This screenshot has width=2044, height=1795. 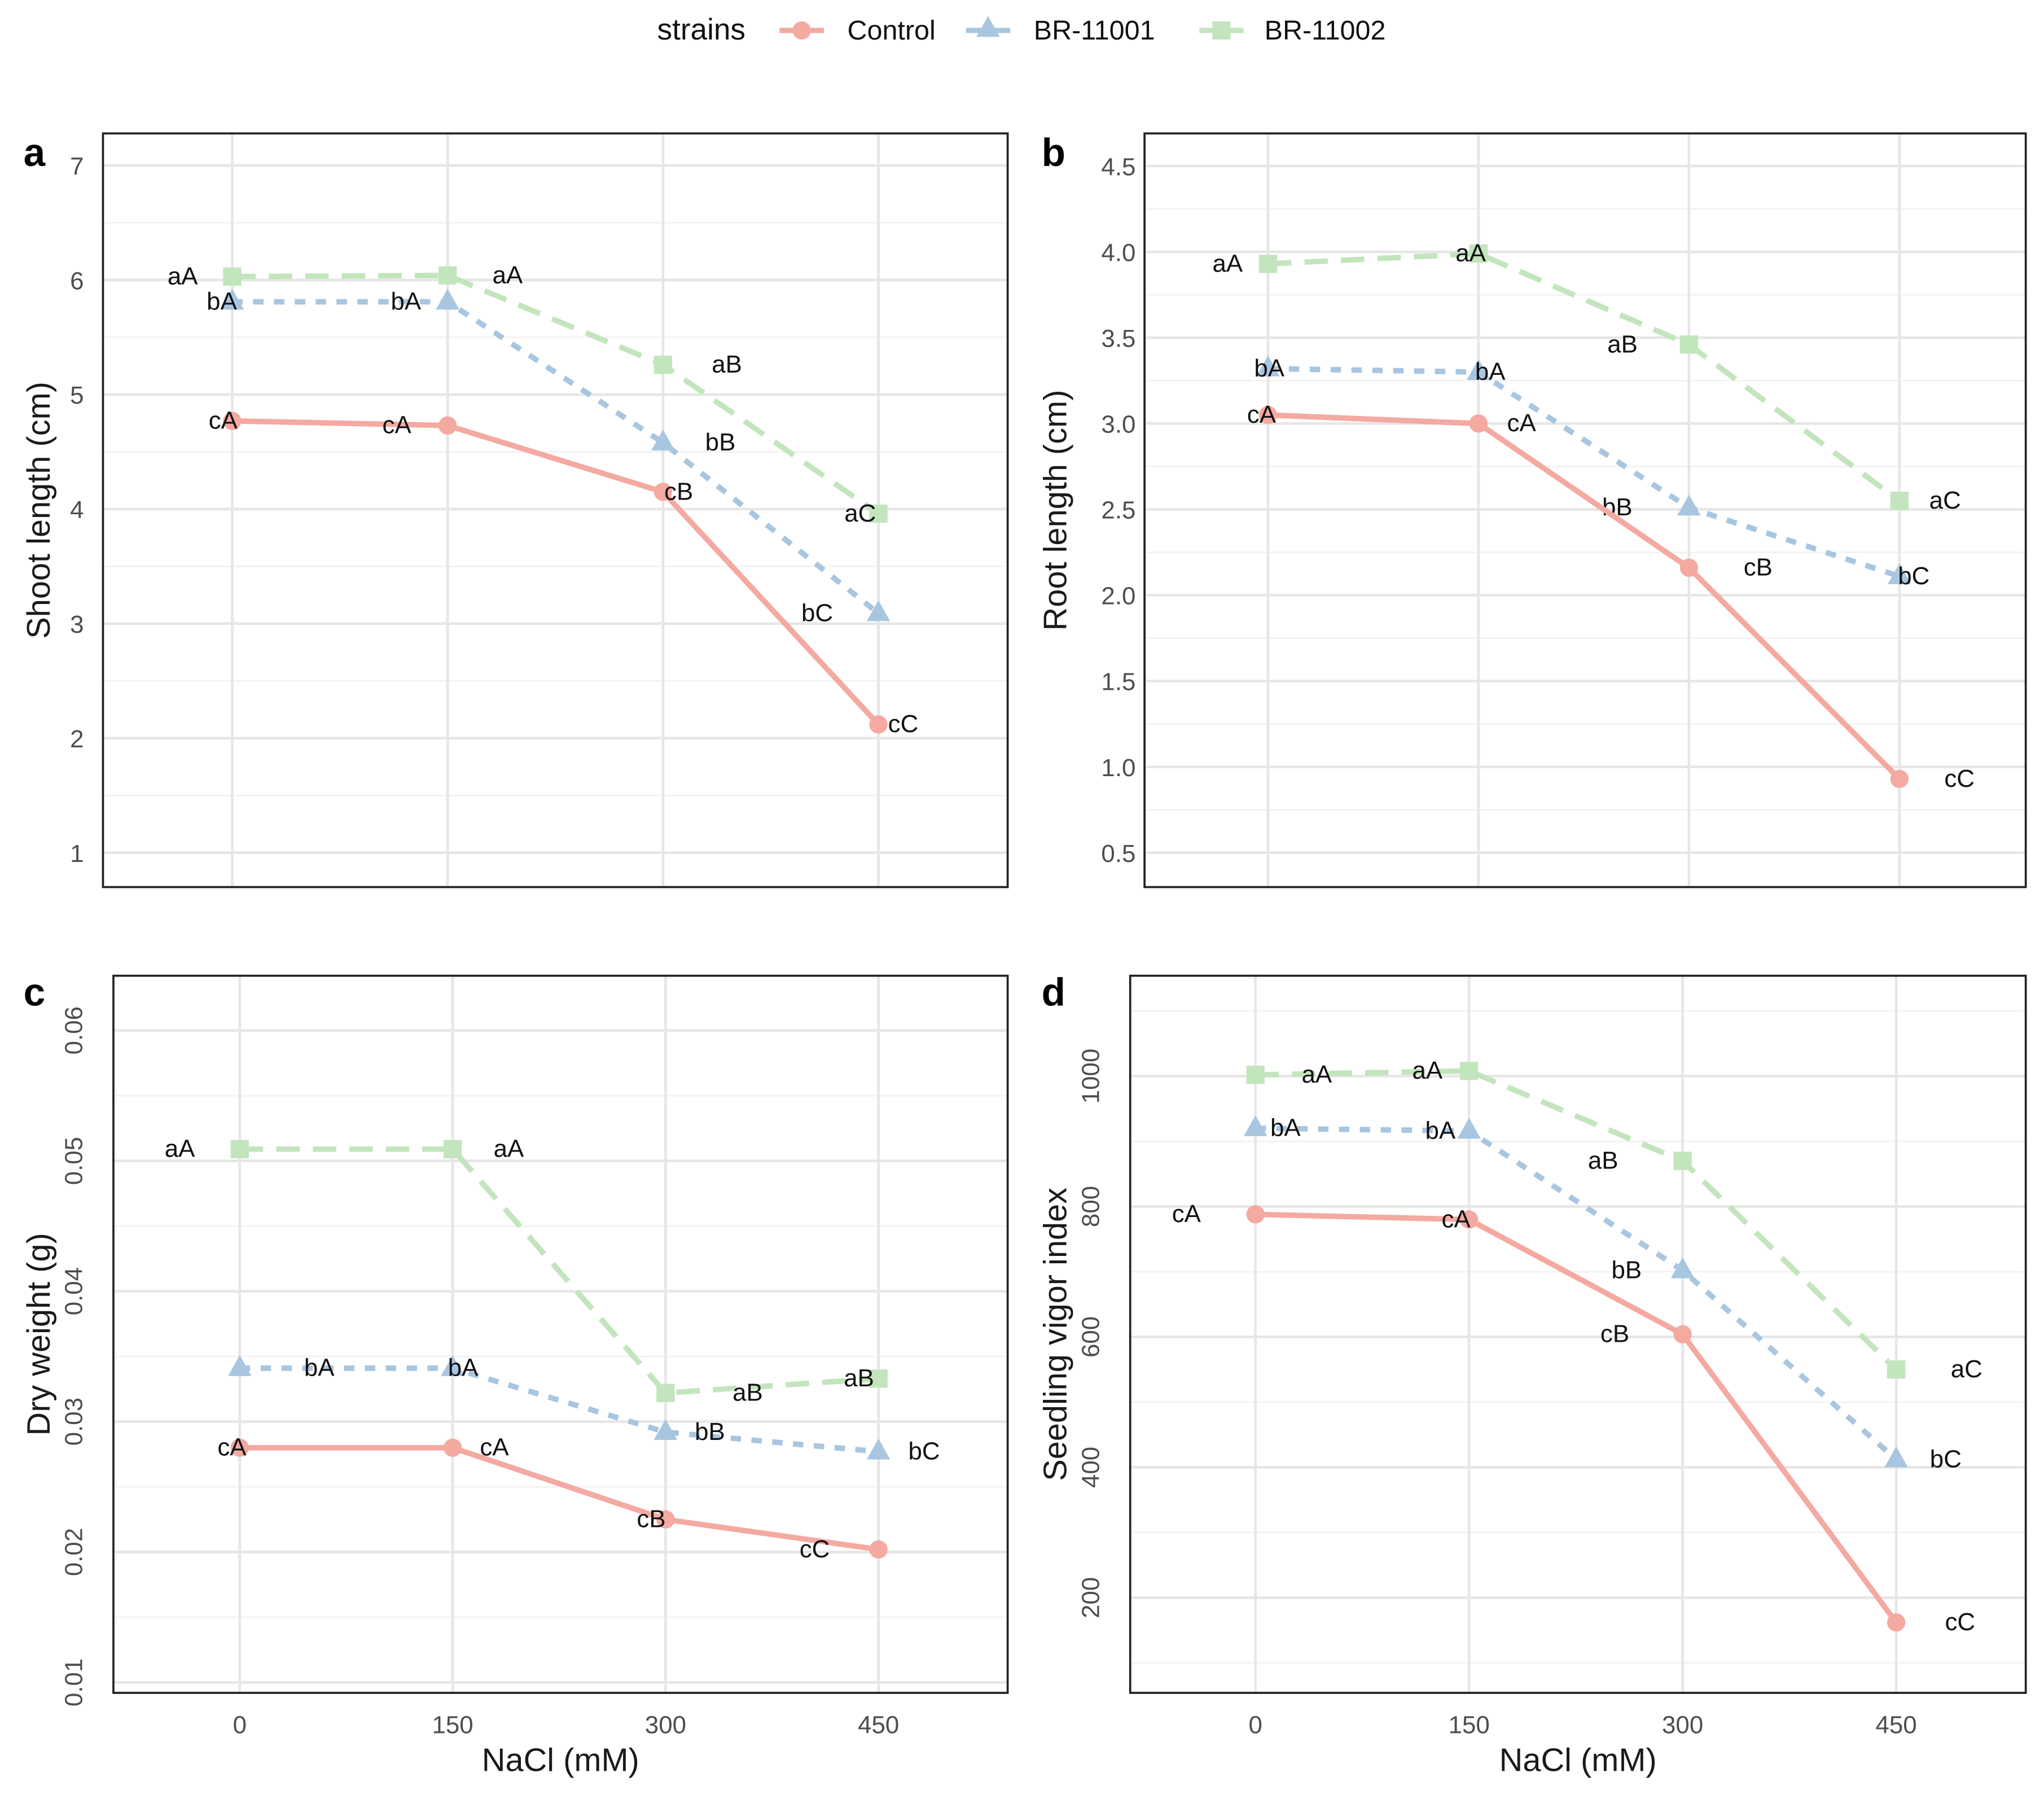 What do you see at coordinates (857, 30) in the screenshot?
I see `legend-item-control: Control` at bounding box center [857, 30].